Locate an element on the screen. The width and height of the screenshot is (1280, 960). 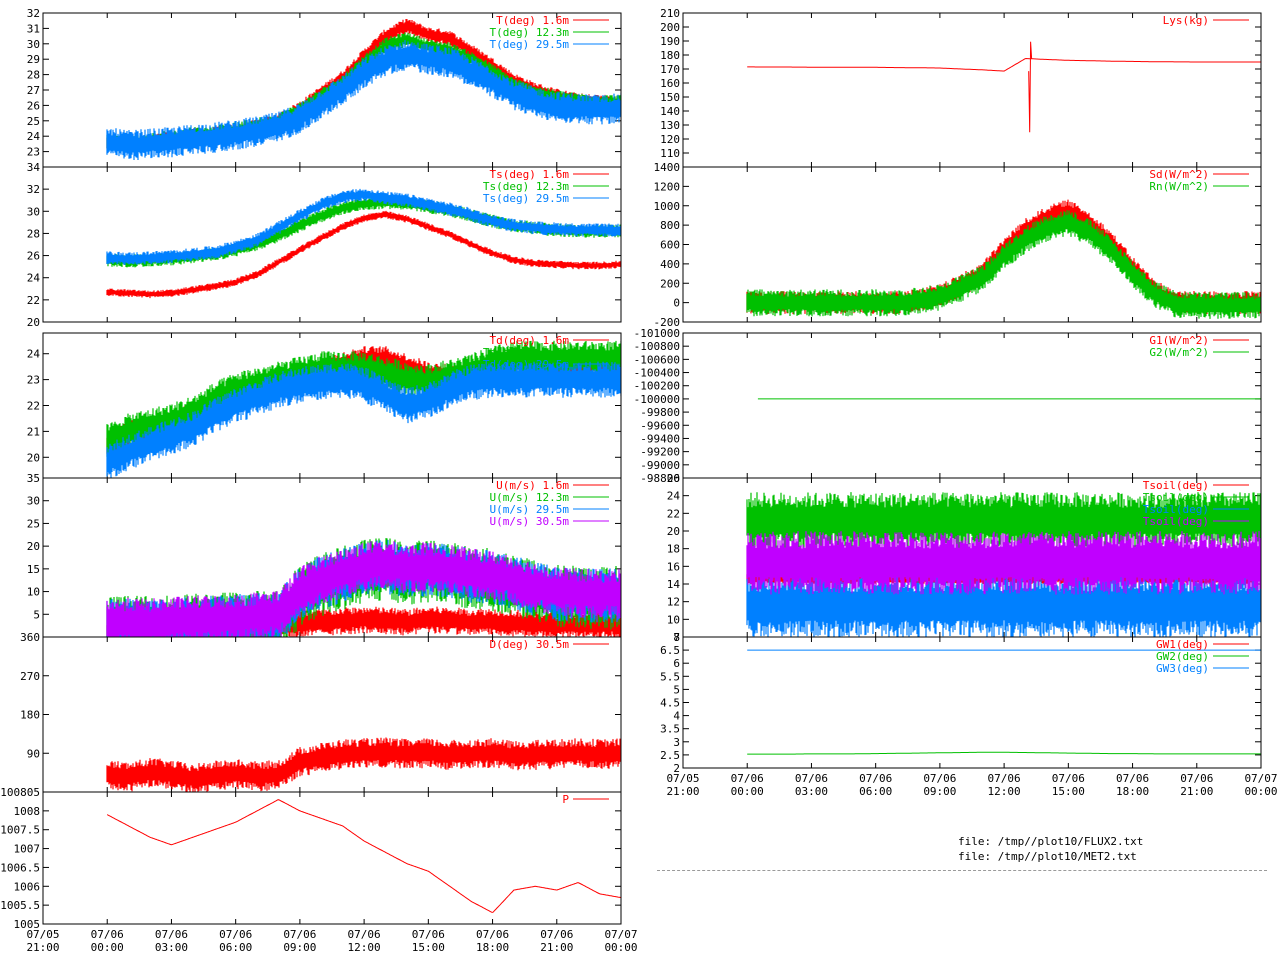
legend-label: U(m/s) 12.3m is located at coordinates (530, 497).